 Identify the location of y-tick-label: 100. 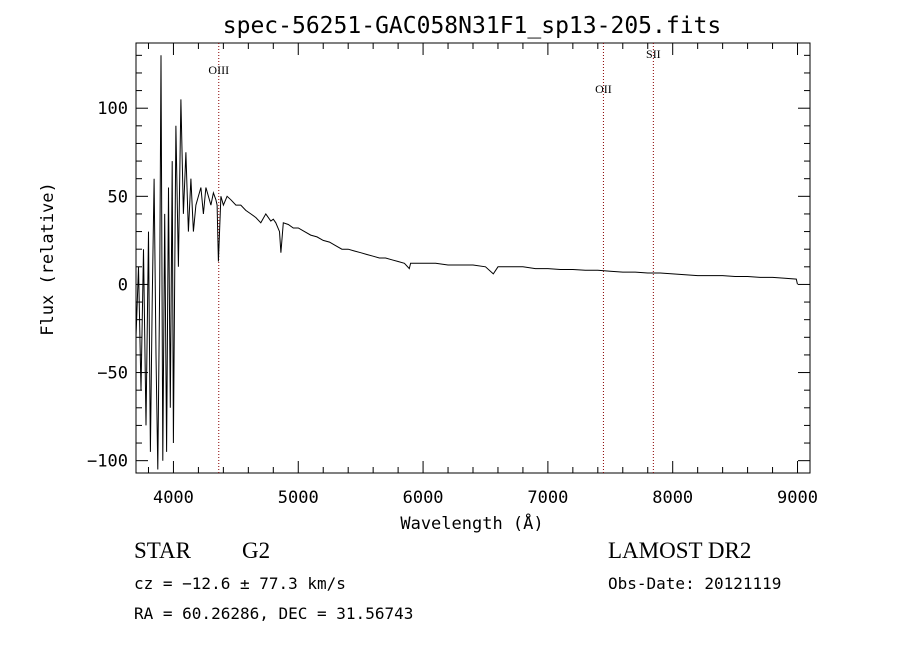
(112, 109).